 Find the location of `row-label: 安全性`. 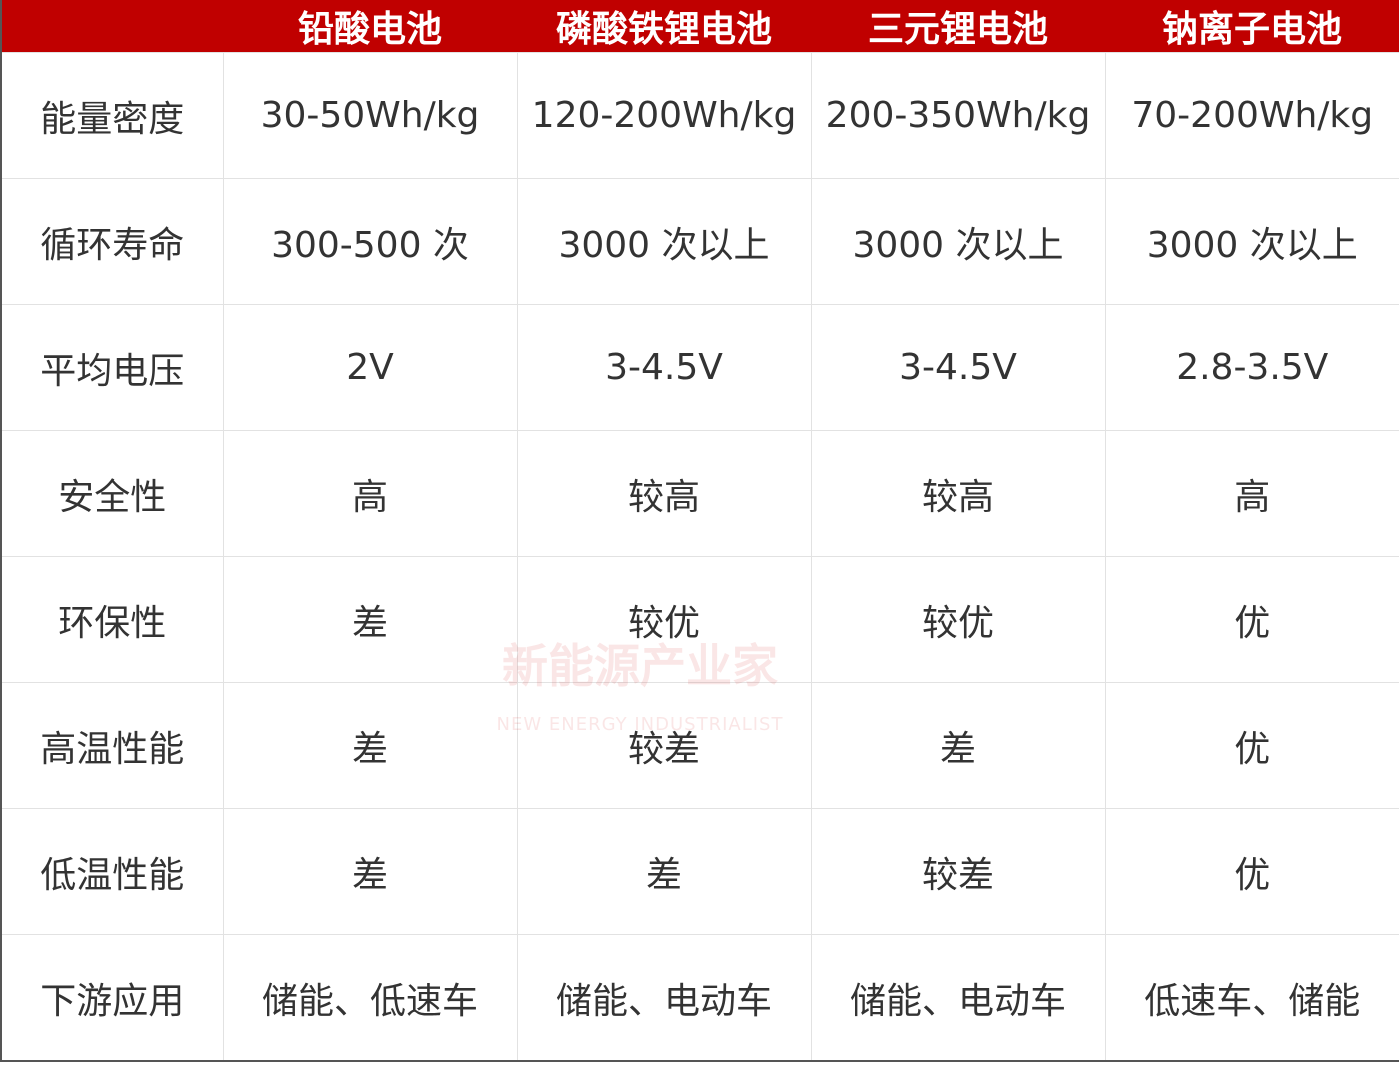

row-label: 安全性 is located at coordinates (112, 493).